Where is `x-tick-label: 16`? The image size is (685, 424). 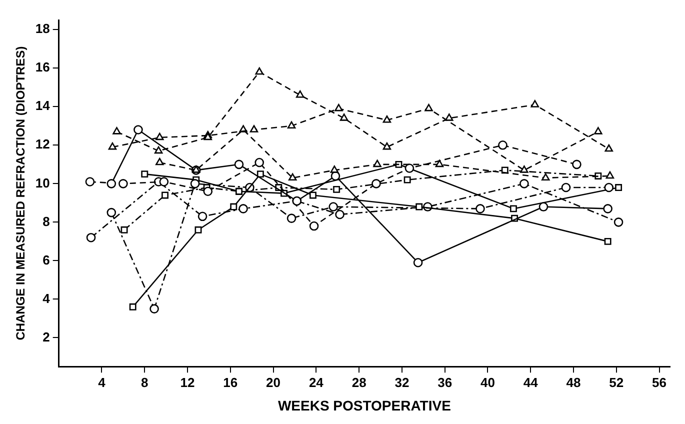
x-tick-label: 16 is located at coordinates (230, 382).